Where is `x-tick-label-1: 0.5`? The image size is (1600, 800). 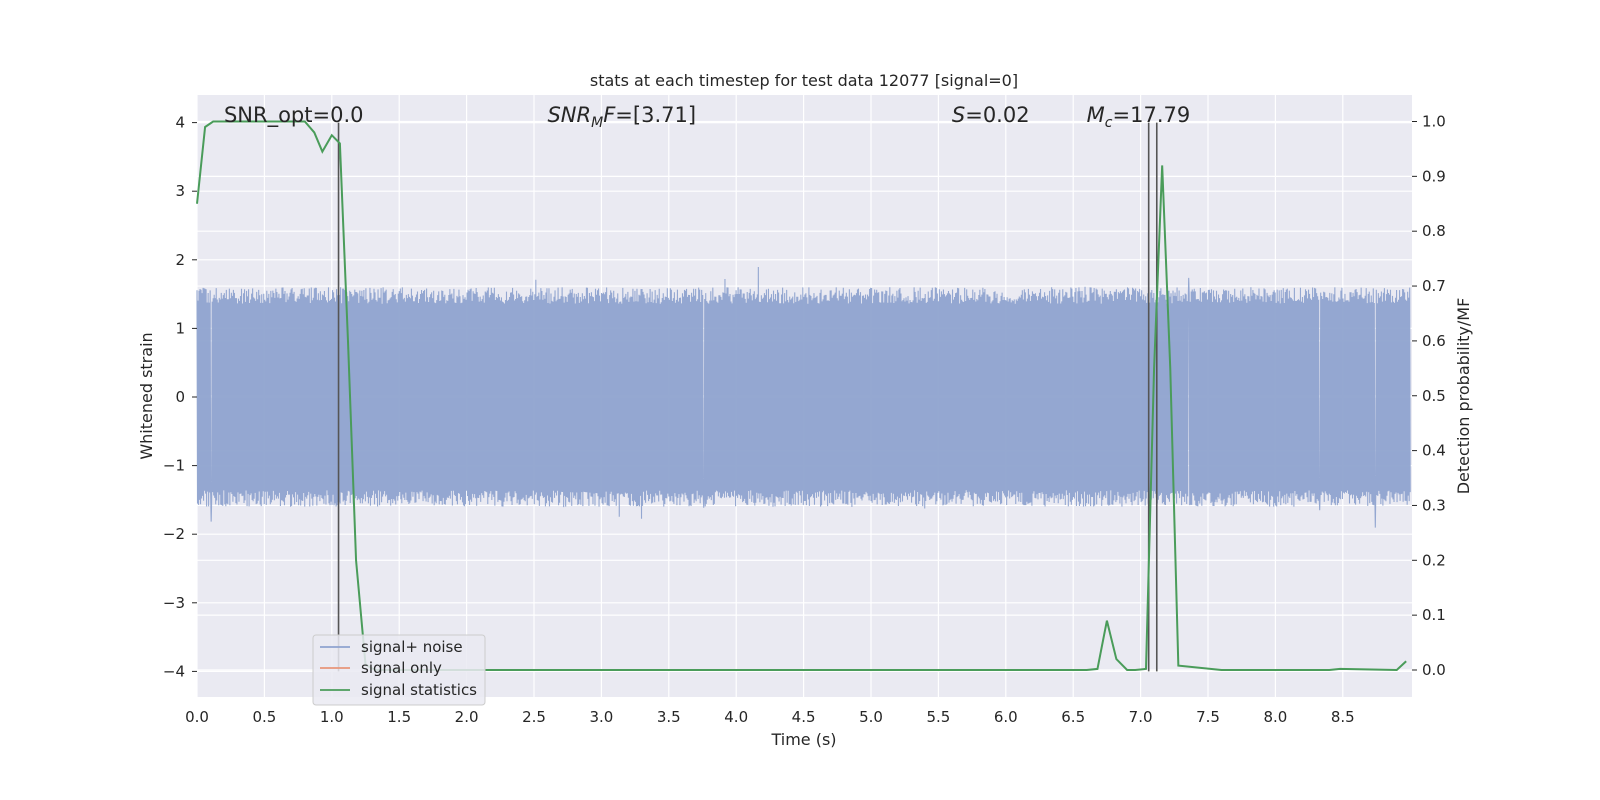 x-tick-label-1: 0.5 is located at coordinates (264, 717).